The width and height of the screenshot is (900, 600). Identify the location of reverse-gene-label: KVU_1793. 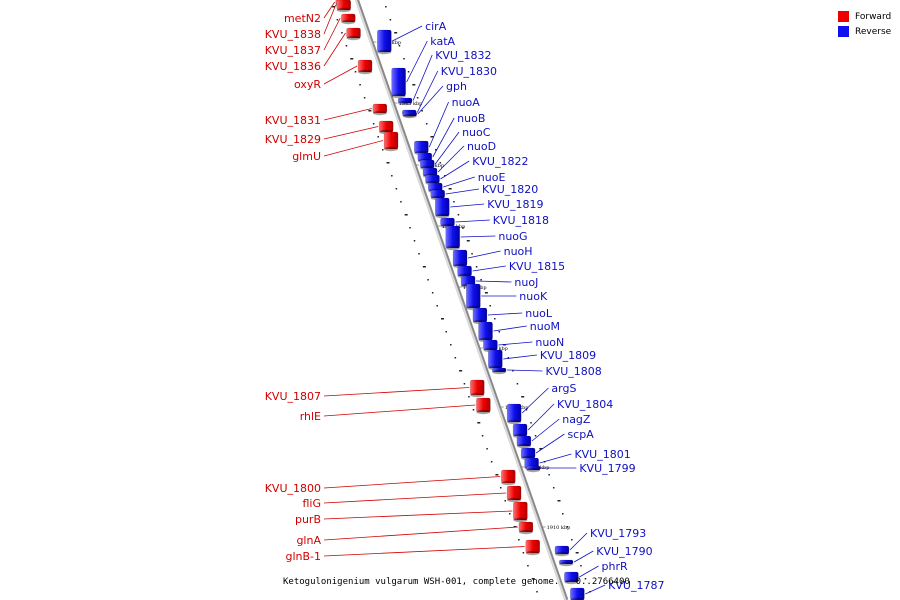
(618, 533).